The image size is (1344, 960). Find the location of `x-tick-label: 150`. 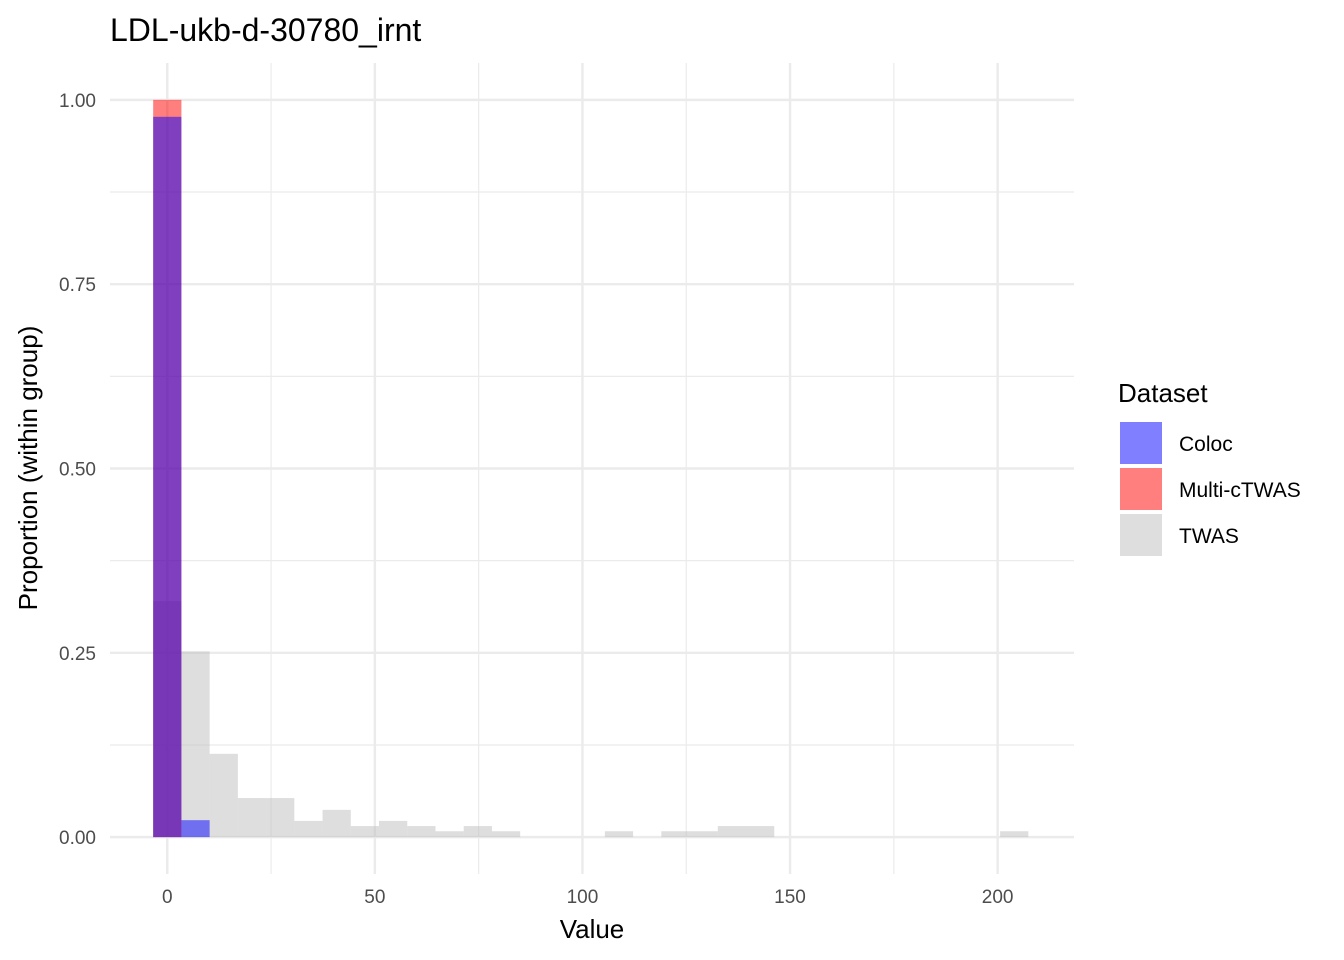

x-tick-label: 150 is located at coordinates (790, 897).